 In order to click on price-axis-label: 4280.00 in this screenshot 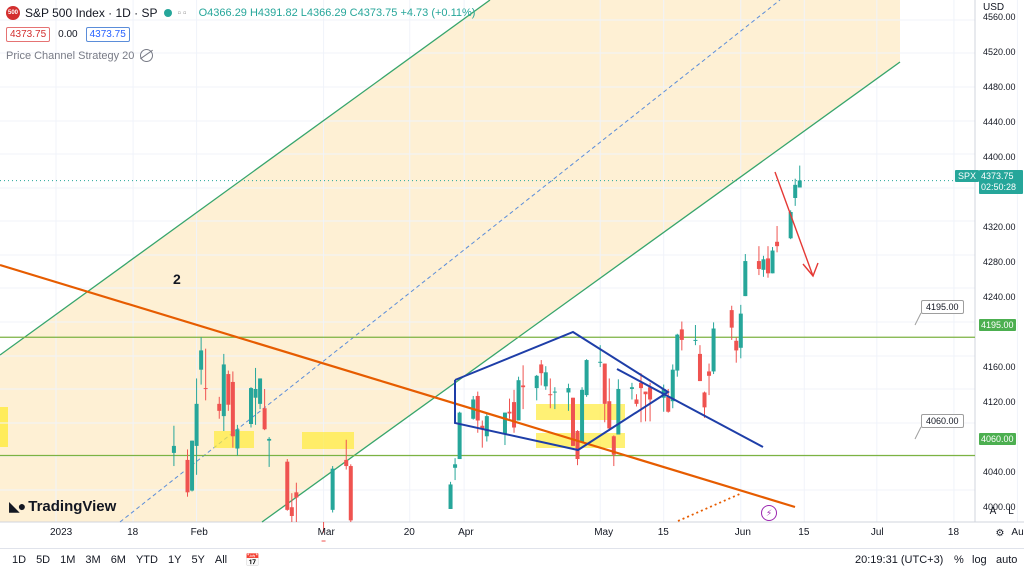, I will do `click(999, 261)`.